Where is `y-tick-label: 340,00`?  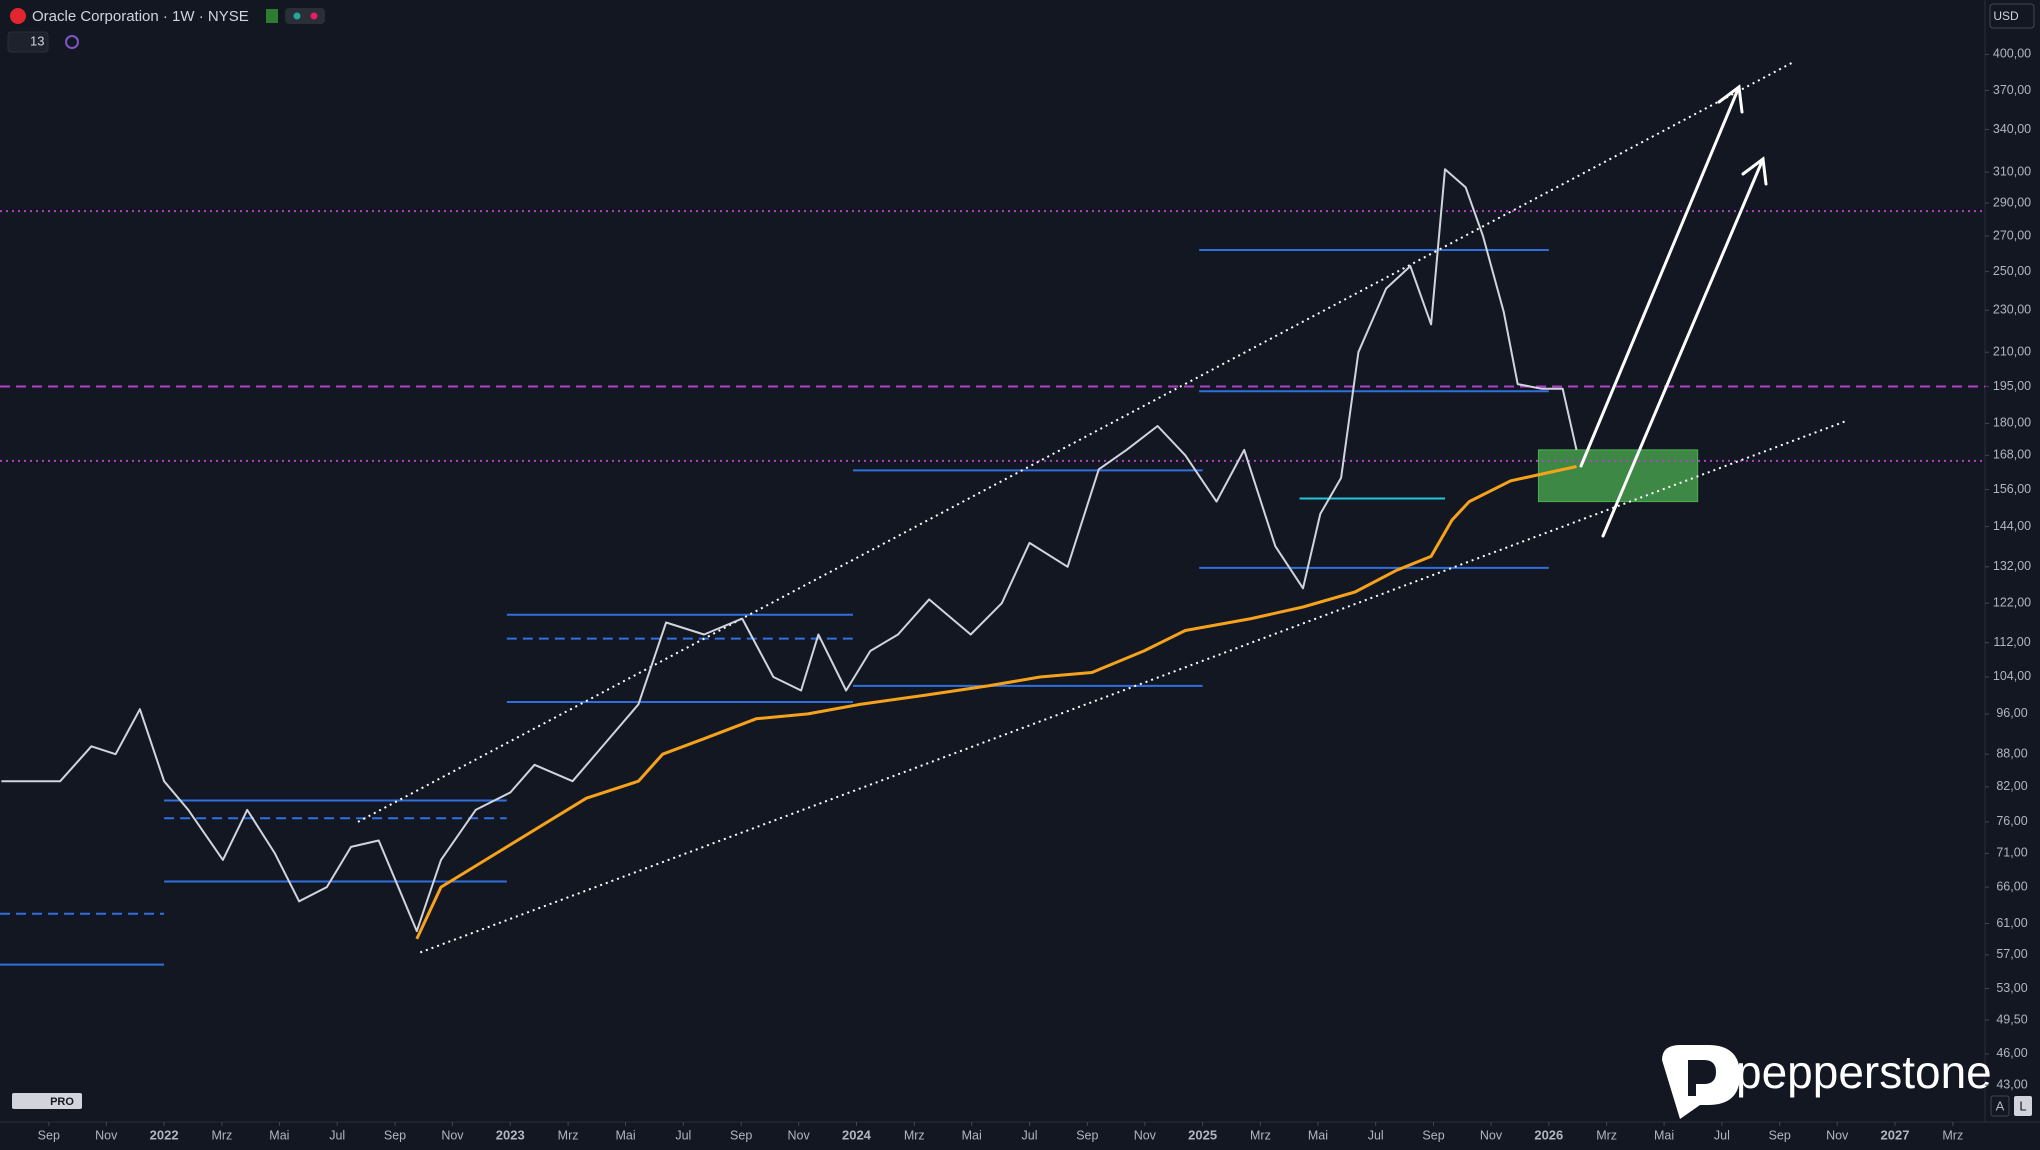
y-tick-label: 340,00 is located at coordinates (2012, 129).